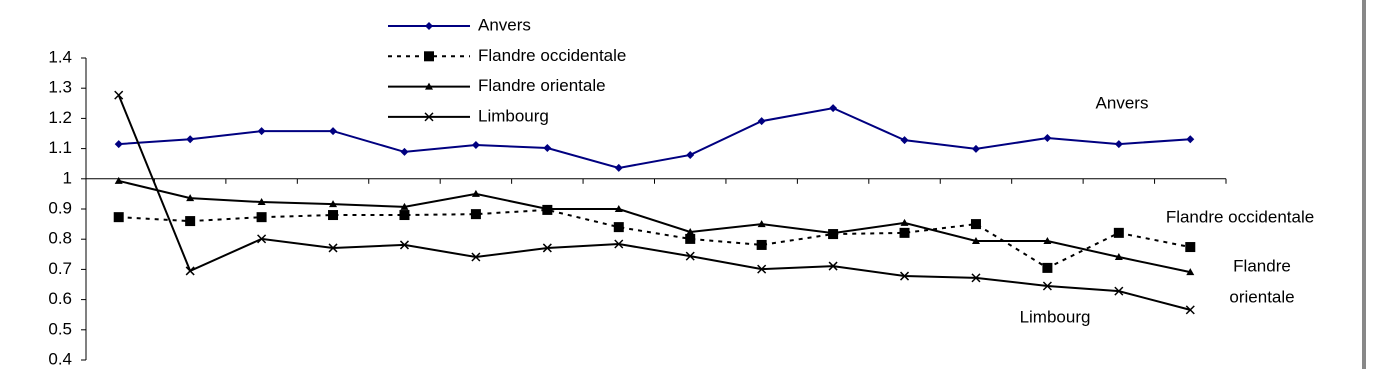 This screenshot has height=369, width=1379. I want to click on legend-label: Flandre occidentale, so click(552, 55).